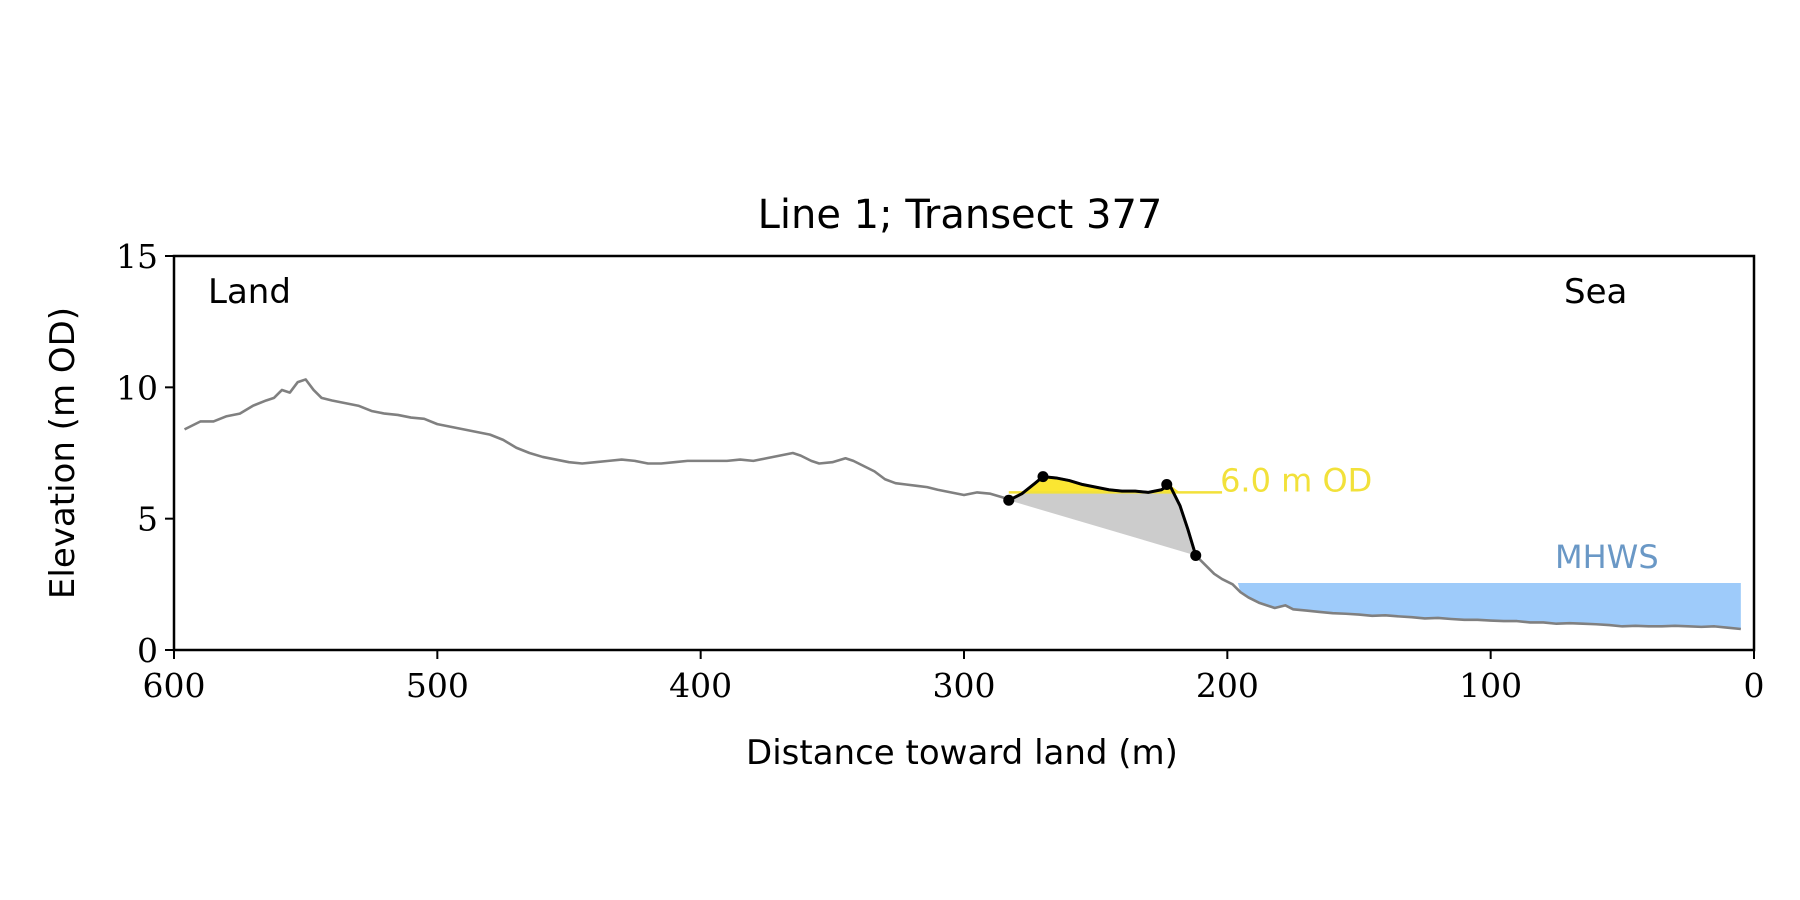 The height and width of the screenshot is (900, 1800). What do you see at coordinates (1754, 685) in the screenshot?
I see `x-tick-label-6: 0` at bounding box center [1754, 685].